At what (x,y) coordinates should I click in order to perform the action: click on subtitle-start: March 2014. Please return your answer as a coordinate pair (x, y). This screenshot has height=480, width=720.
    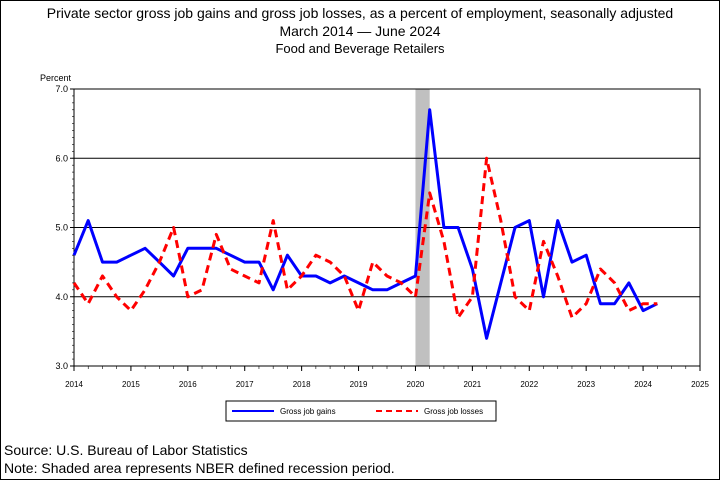
    Looking at the image, I should click on (316, 31).